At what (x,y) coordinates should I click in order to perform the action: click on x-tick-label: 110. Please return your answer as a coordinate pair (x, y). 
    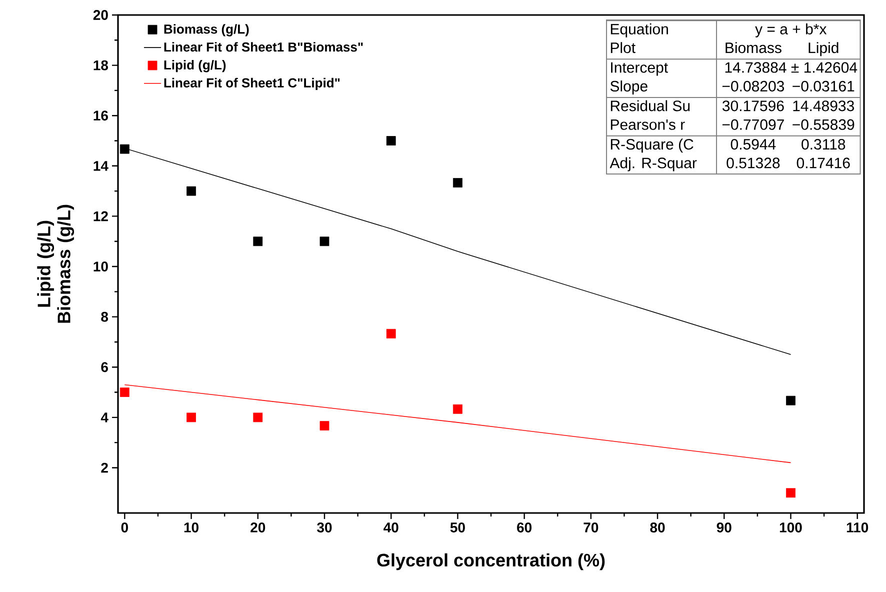
    Looking at the image, I should click on (857, 527).